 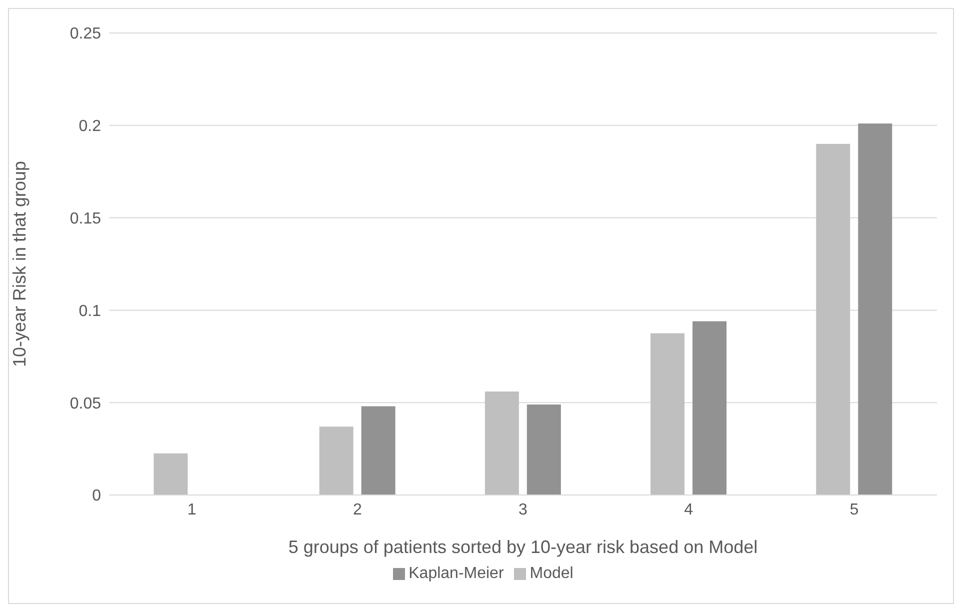 I want to click on y-tick-label: 0.25, so click(x=86, y=34).